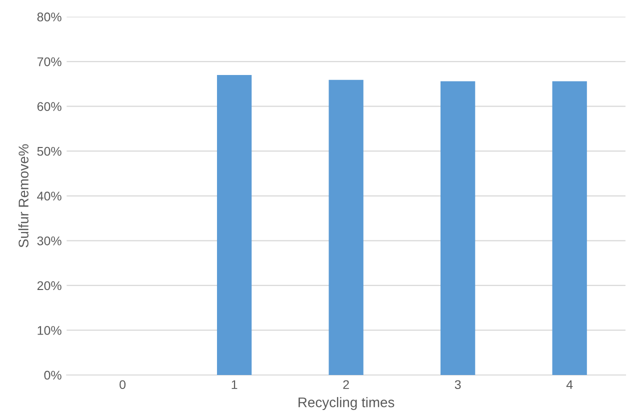 The image size is (635, 419). I want to click on y-axis-title: Sulfur Remove%, so click(23, 196).